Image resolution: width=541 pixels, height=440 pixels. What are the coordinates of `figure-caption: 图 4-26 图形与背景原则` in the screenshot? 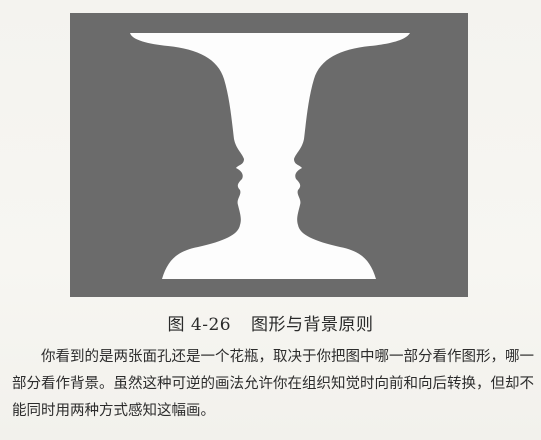 It's located at (270, 322).